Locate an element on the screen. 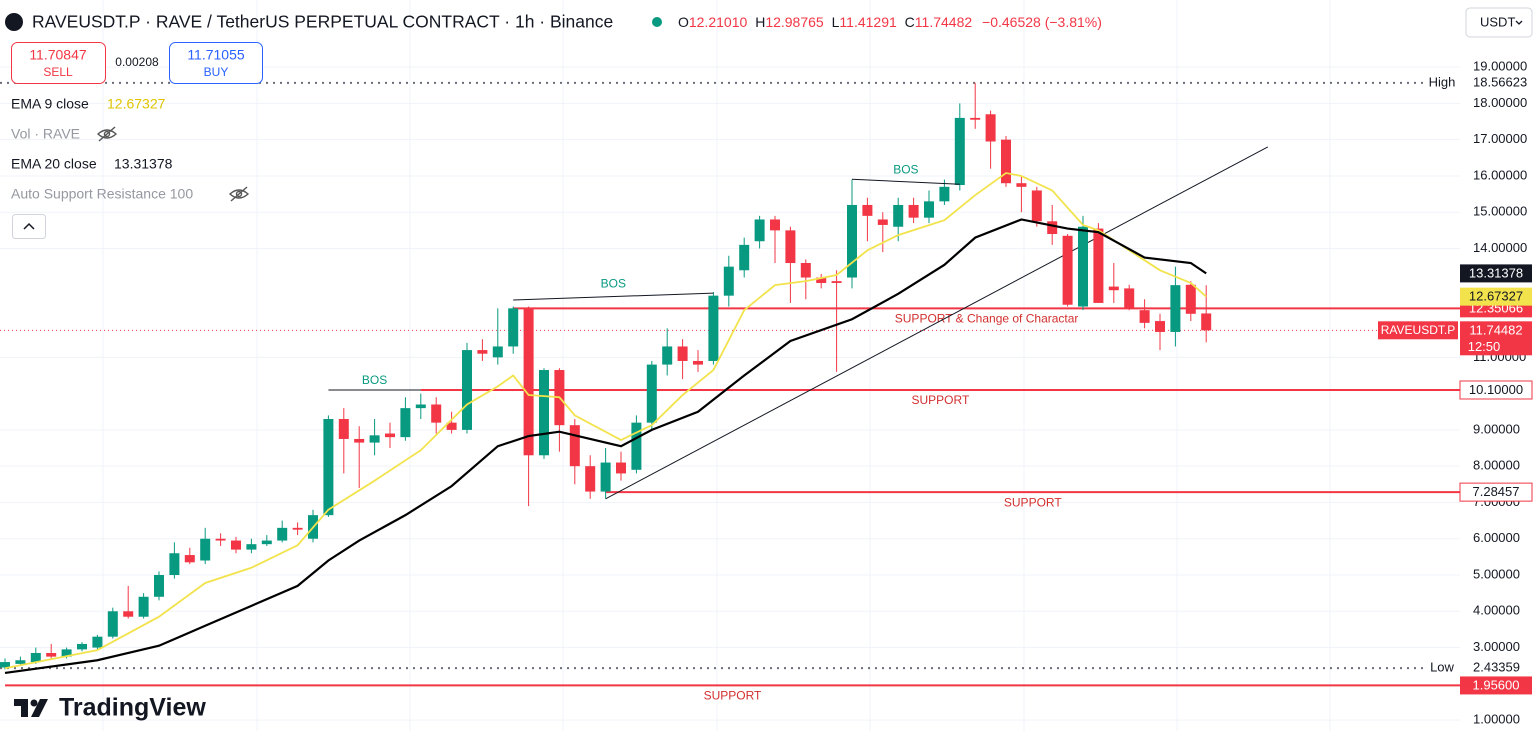  extreme-text-bg is located at coordinates (1441, 668).